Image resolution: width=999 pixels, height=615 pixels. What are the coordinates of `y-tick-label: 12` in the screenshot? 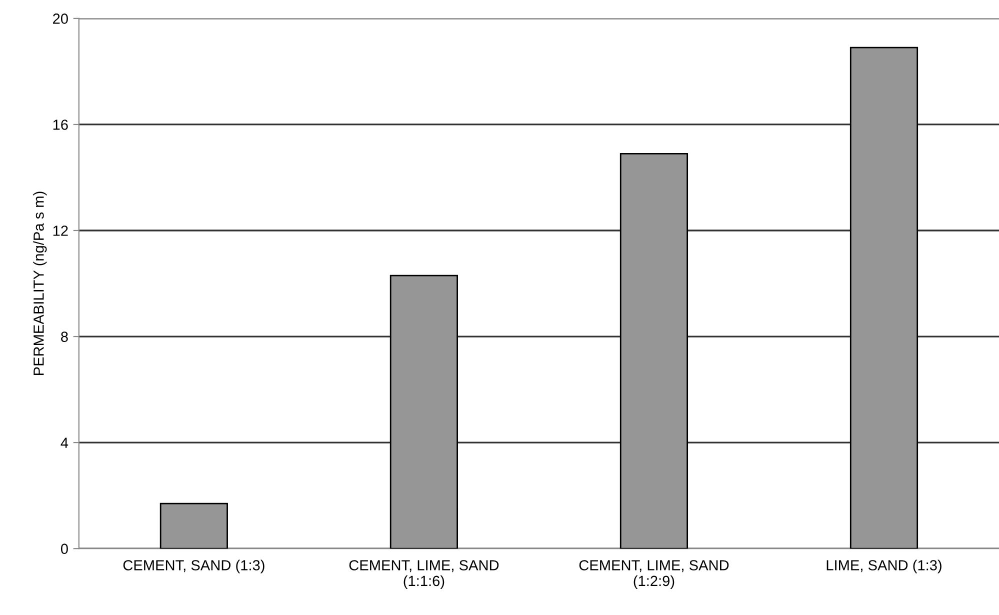 It's located at (60, 231).